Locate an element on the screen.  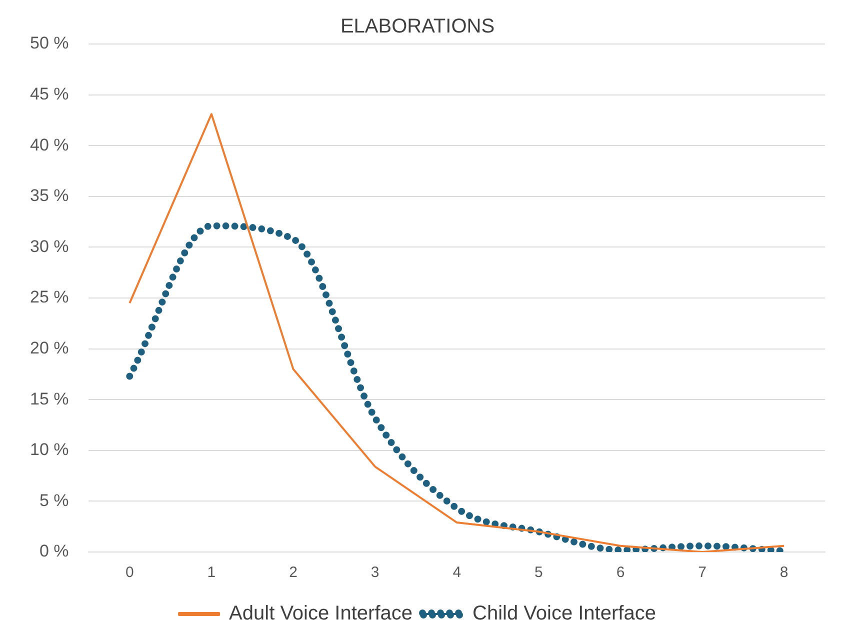
x-tick-label: 2 is located at coordinates (293, 573).